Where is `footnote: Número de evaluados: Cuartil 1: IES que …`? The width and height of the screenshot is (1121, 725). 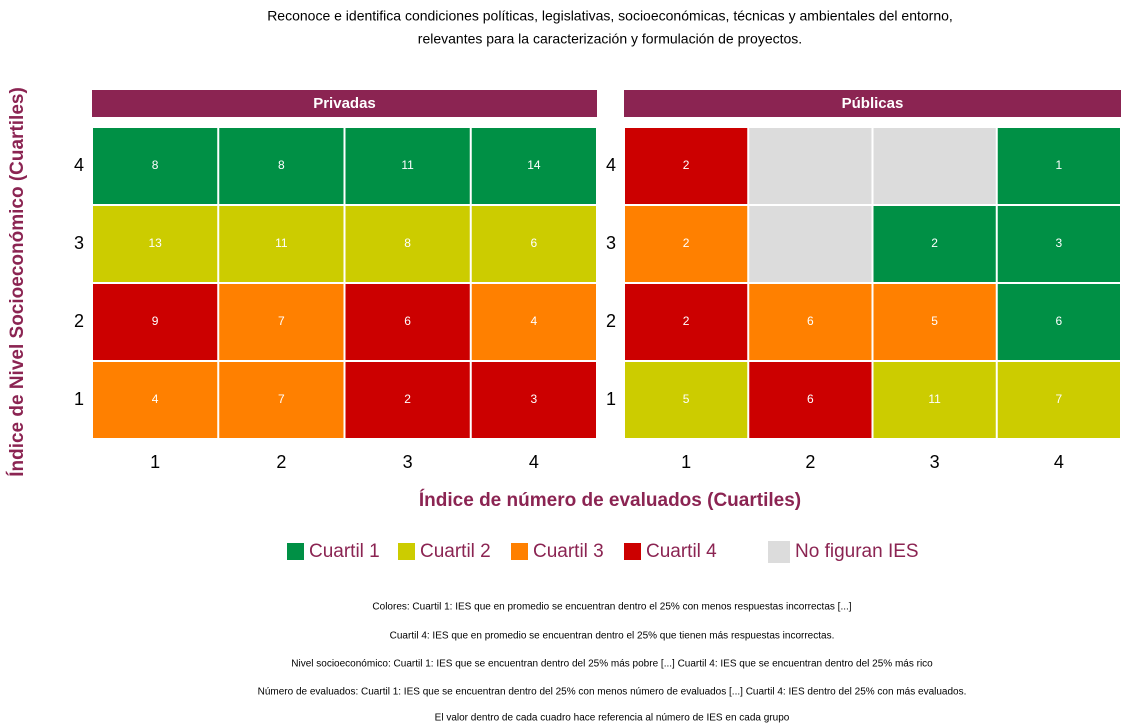
footnote: Número de evaluados: Cuartil 1: IES que … is located at coordinates (612, 692).